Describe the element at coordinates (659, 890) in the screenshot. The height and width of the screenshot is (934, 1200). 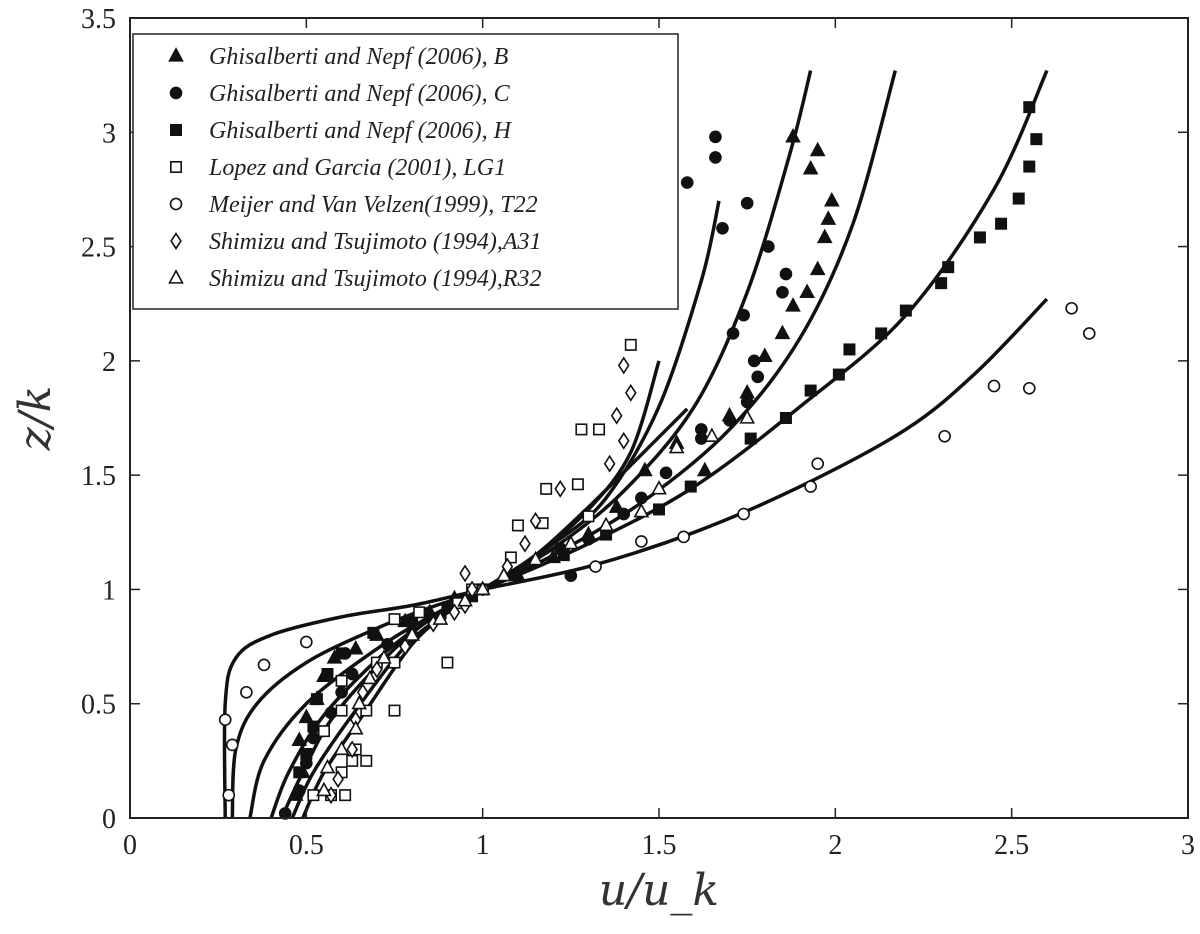
I see `x-axis-label: u/u_k` at that location.